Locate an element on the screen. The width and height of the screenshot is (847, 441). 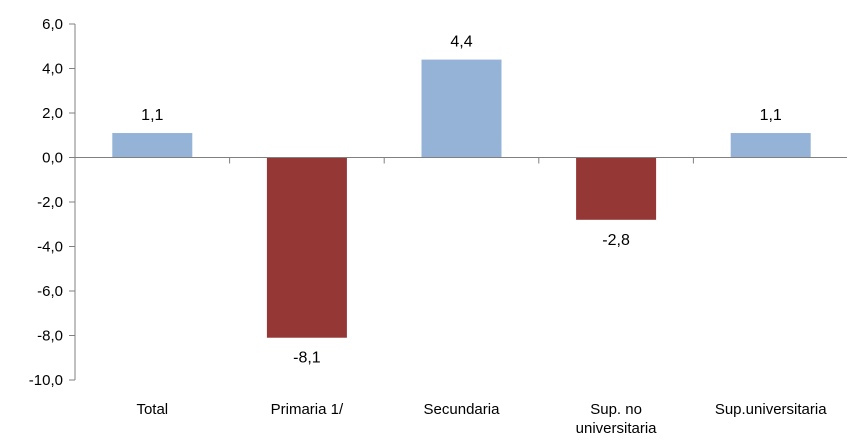
y-tick-label: 0,0 is located at coordinates (52, 158).